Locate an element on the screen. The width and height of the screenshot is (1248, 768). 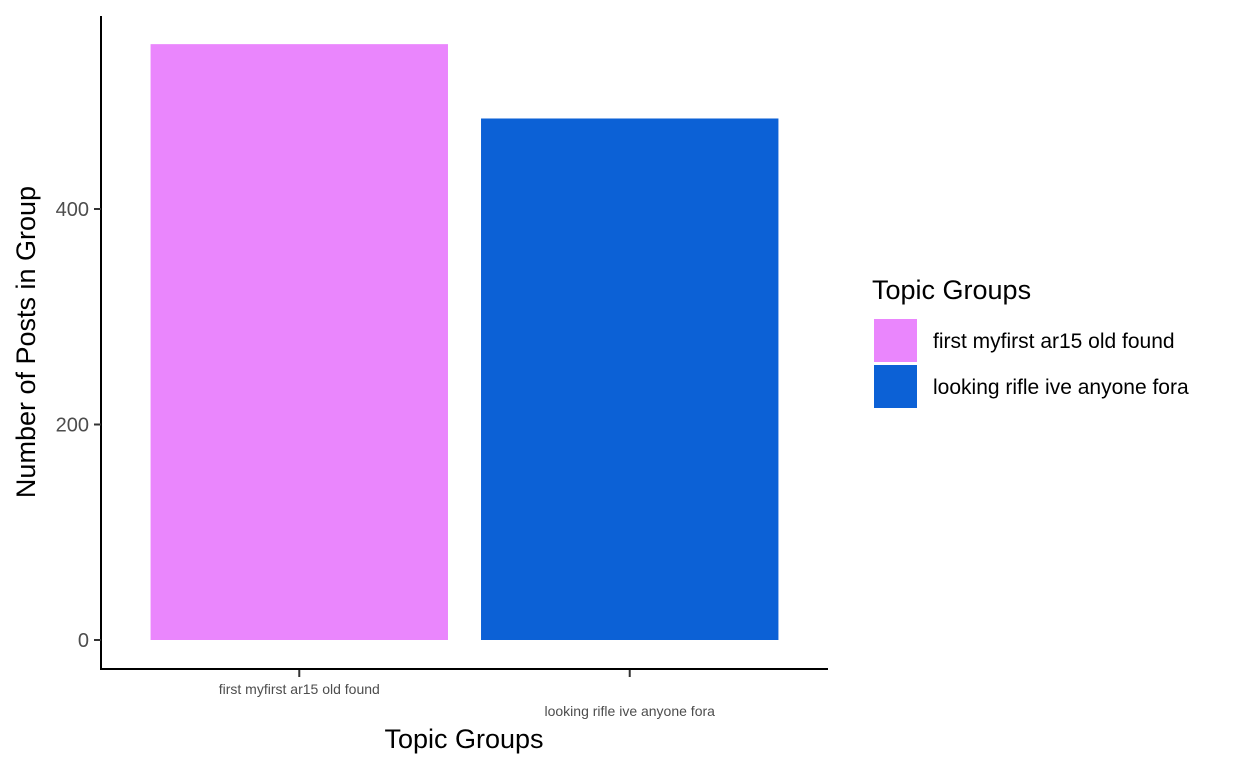
x-tick-label-1: first myfirst ar15 old found is located at coordinates (299, 689).